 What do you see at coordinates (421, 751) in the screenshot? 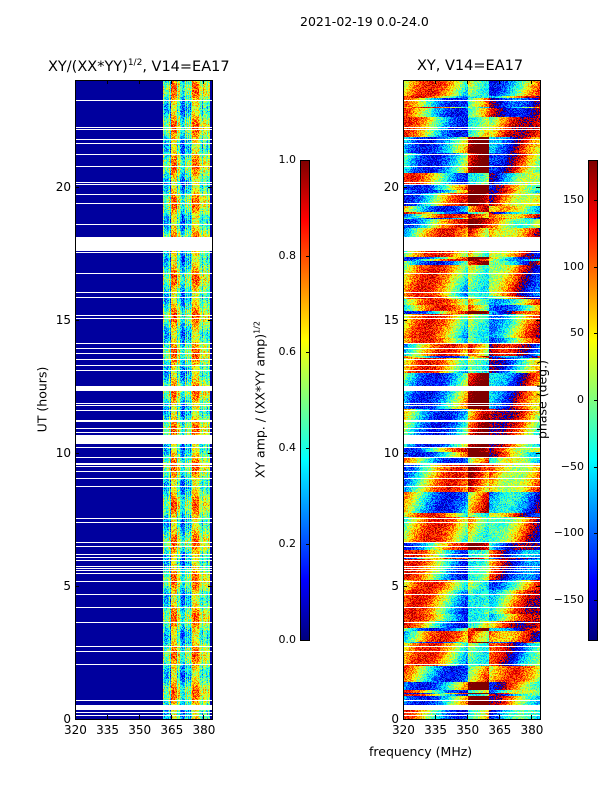
I see `x-axis-label: frequency (MHz)` at bounding box center [421, 751].